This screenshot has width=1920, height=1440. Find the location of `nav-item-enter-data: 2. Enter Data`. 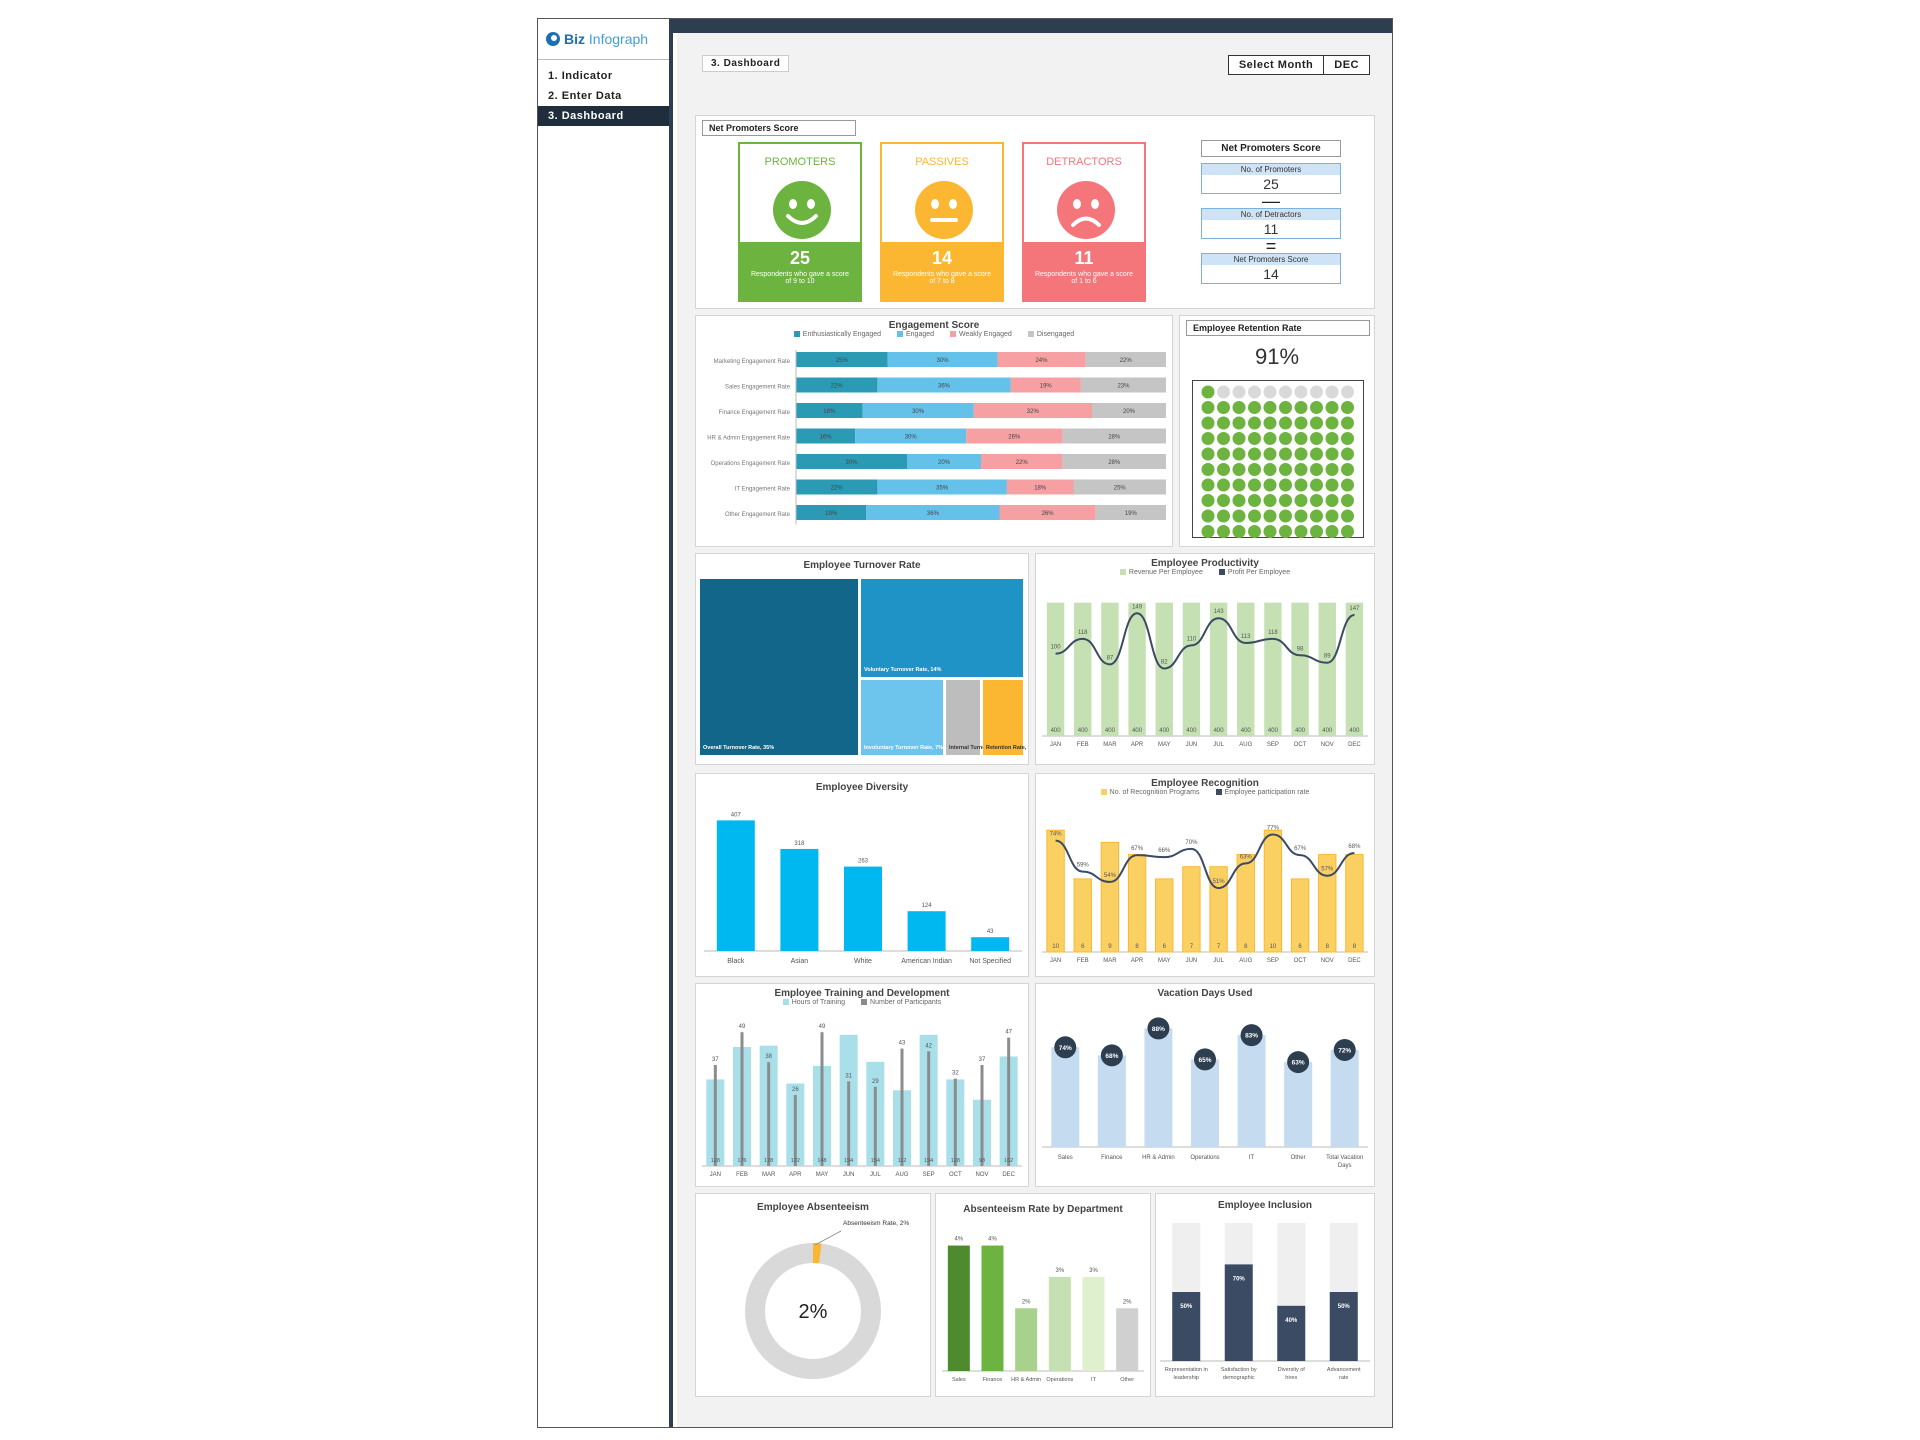

nav-item-enter-data: 2. Enter Data is located at coordinates (585, 96).